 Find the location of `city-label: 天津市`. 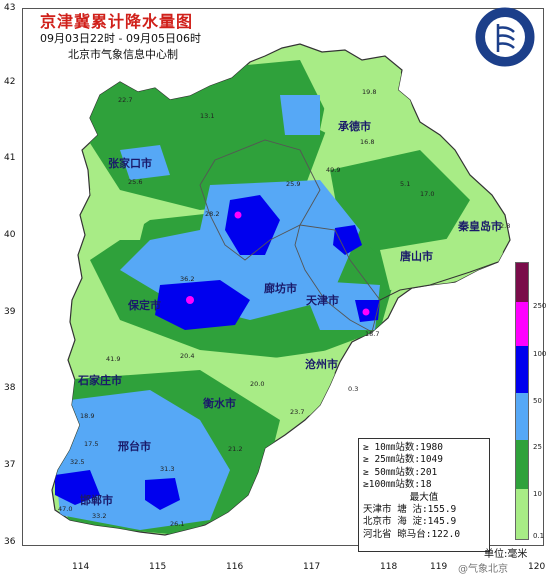

city-label: 天津市 is located at coordinates (322, 300).